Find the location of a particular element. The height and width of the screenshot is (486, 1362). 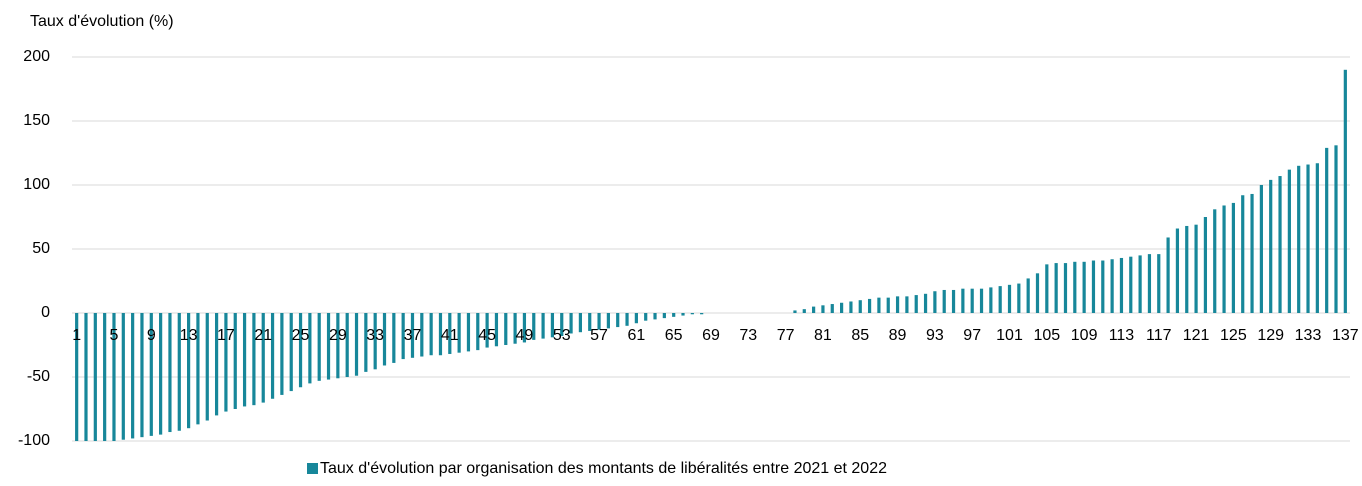

x-tick-label: 49 is located at coordinates (525, 335).